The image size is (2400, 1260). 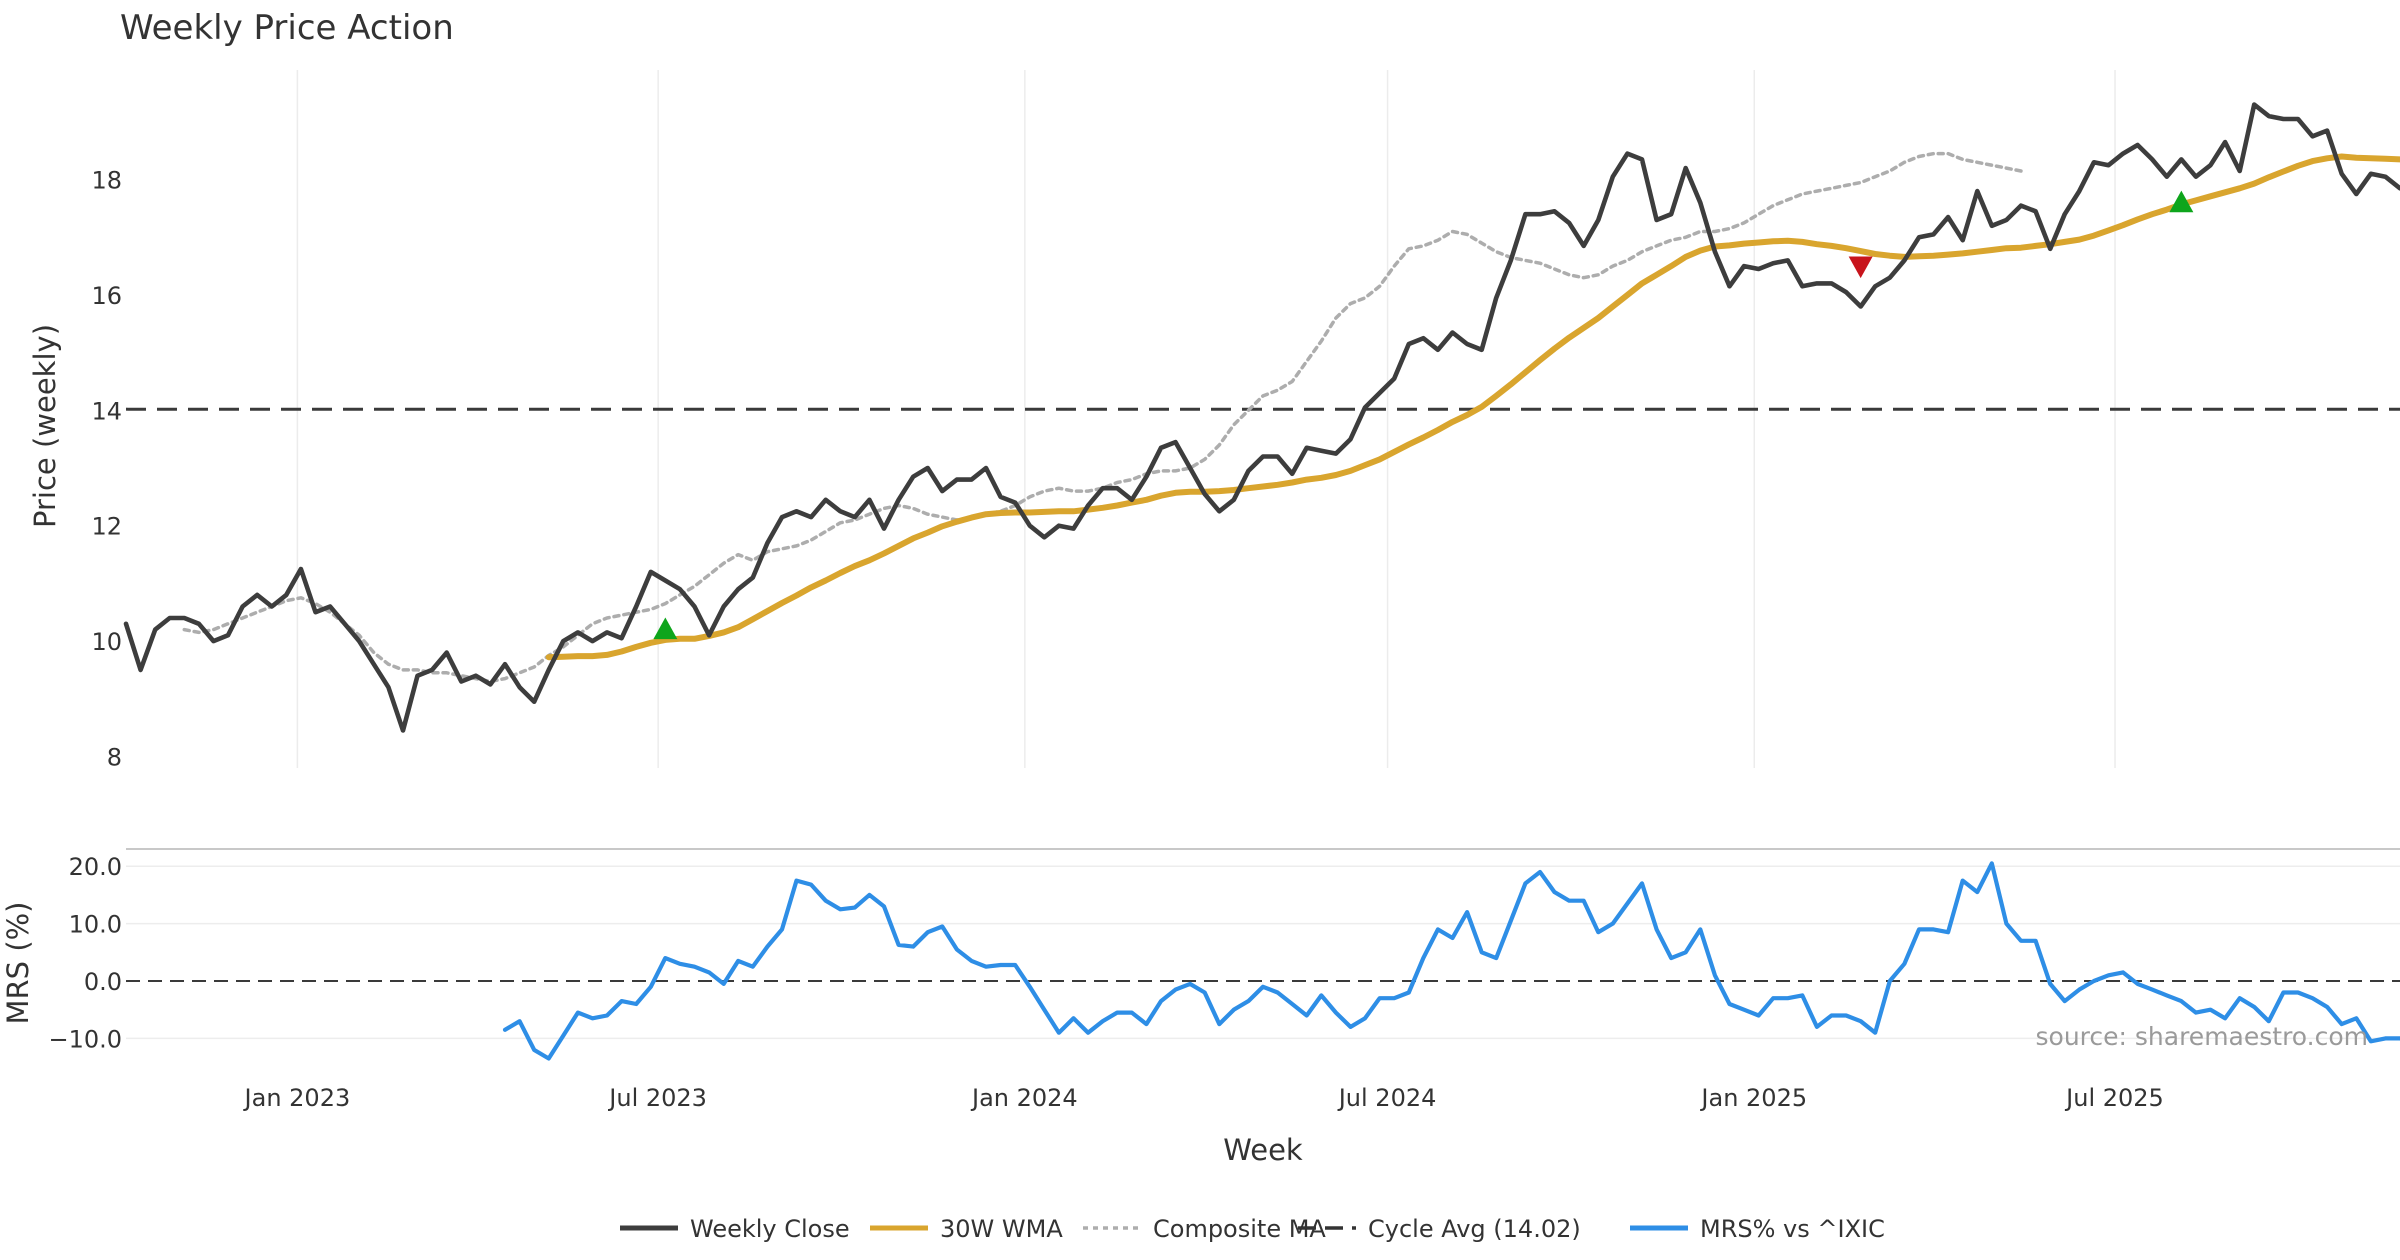 I want to click on legend-item: 30W WMA, so click(x=966, y=1229).